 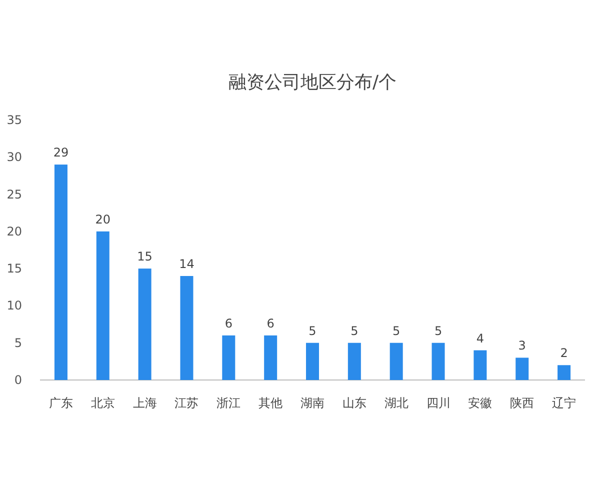 I want to click on y-tick-label: 5, so click(x=18, y=343).